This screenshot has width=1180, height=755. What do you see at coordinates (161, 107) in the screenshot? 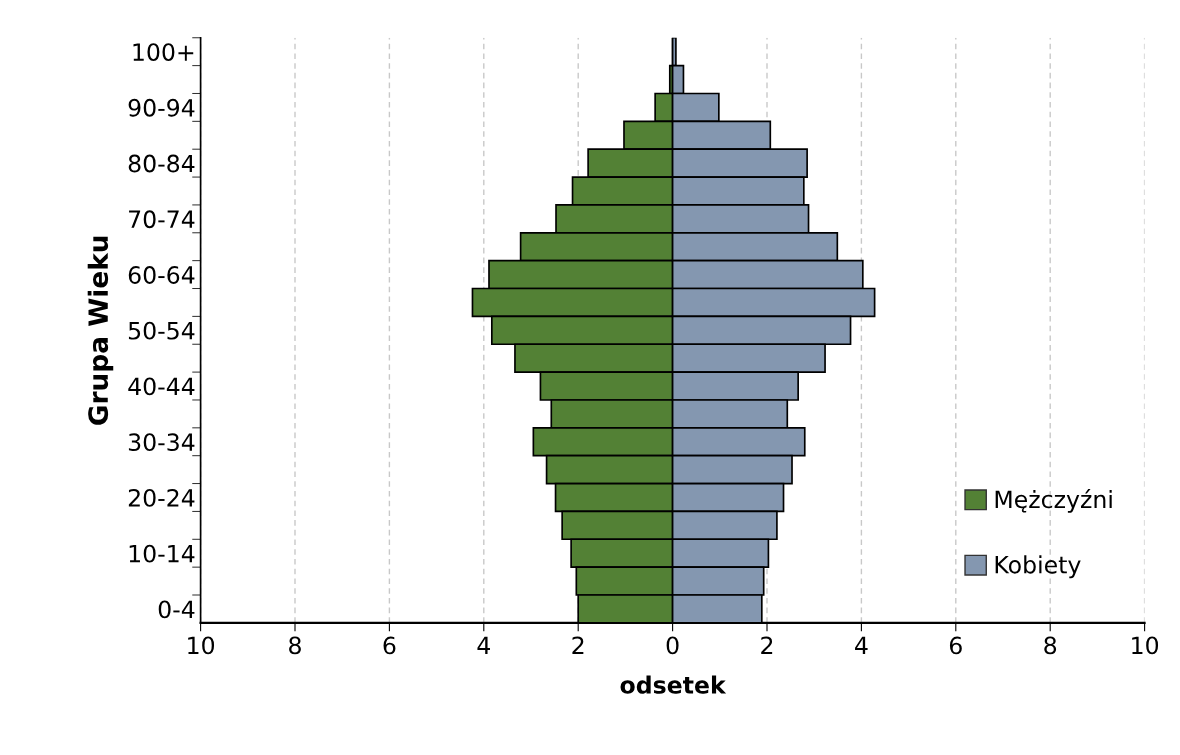
I see `y-tick-label: 90-94` at bounding box center [161, 107].